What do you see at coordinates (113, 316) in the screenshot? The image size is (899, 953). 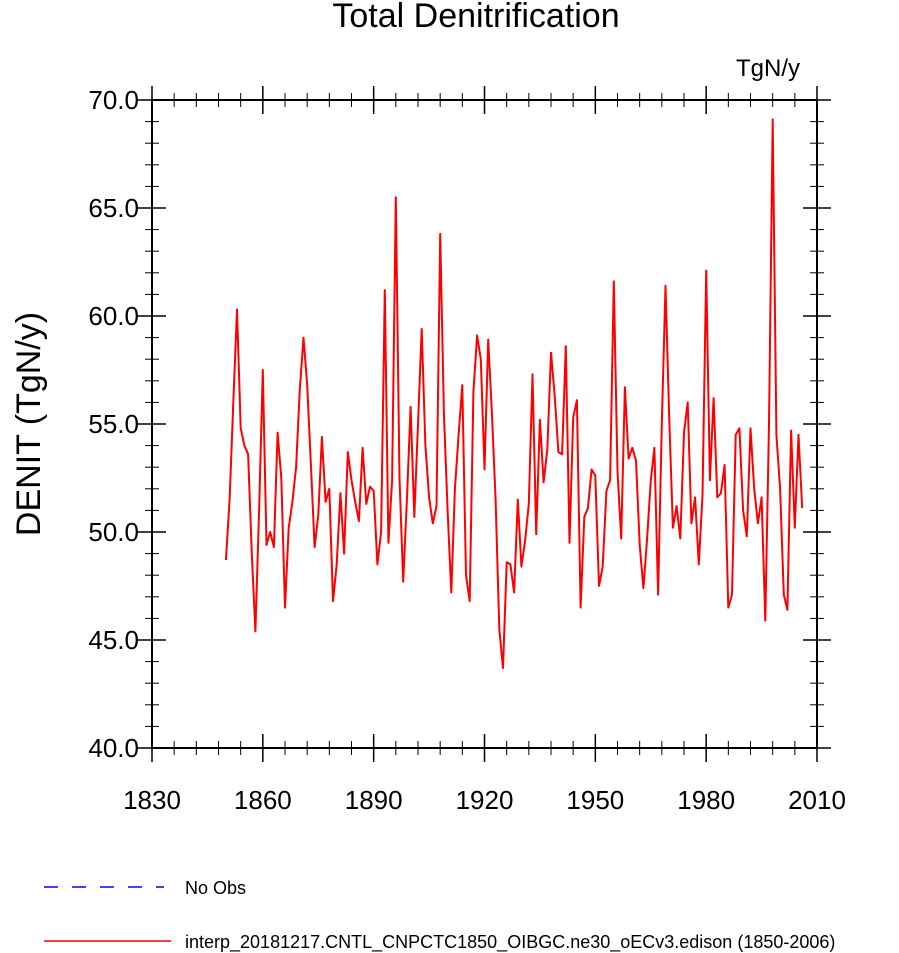 I see `y-tick-label: 60.0` at bounding box center [113, 316].